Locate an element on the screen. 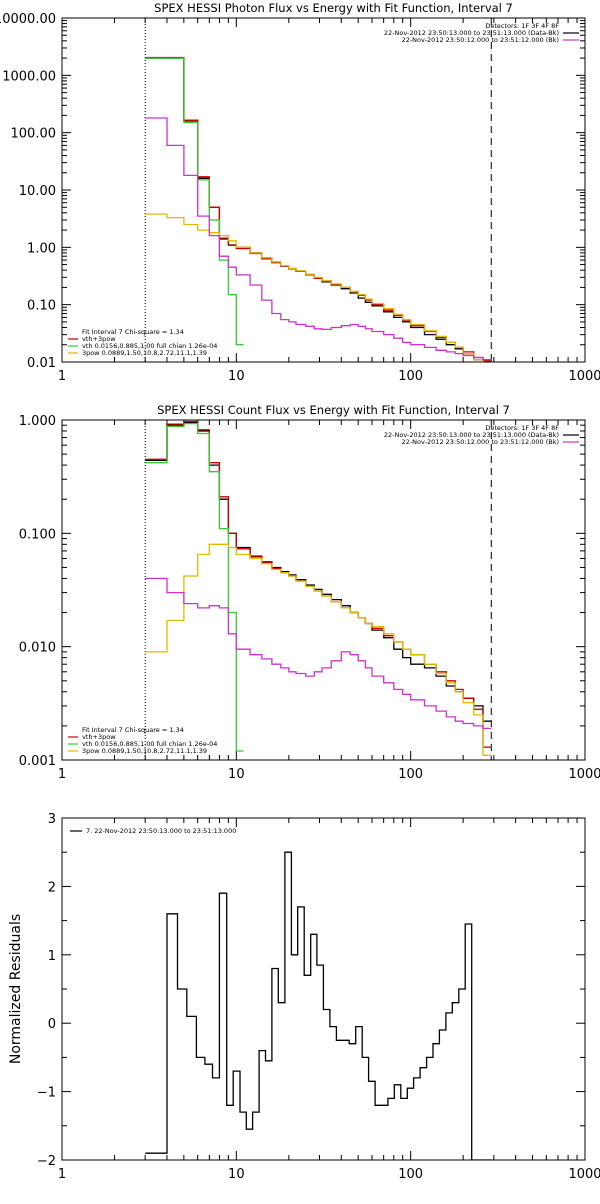  y-tick-label: 0.10 is located at coordinates (41, 306).